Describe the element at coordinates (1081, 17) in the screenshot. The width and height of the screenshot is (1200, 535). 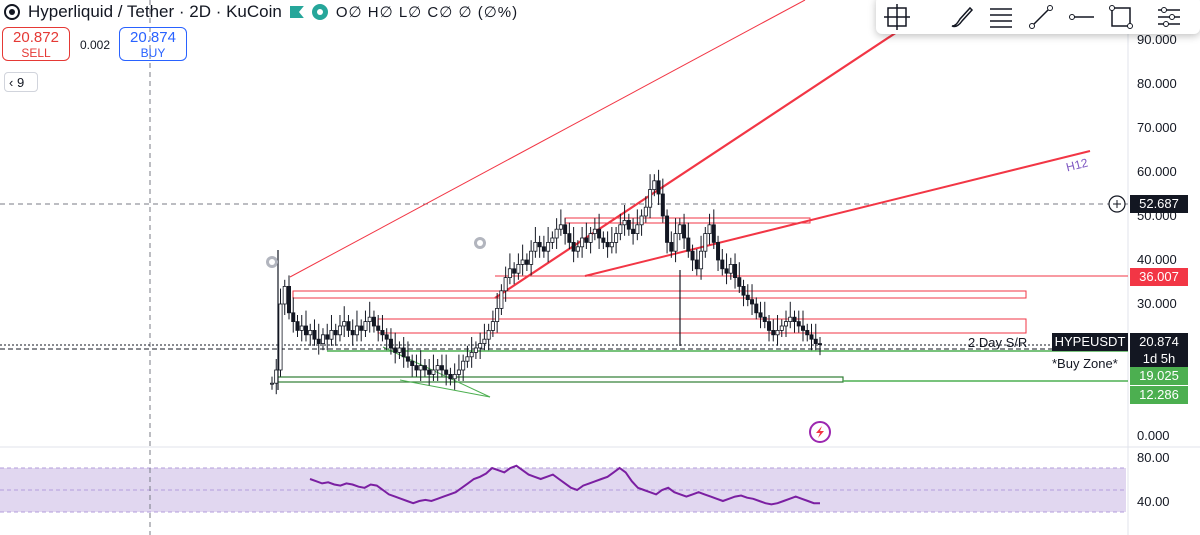
I see `horizontal-ray-icon` at that location.